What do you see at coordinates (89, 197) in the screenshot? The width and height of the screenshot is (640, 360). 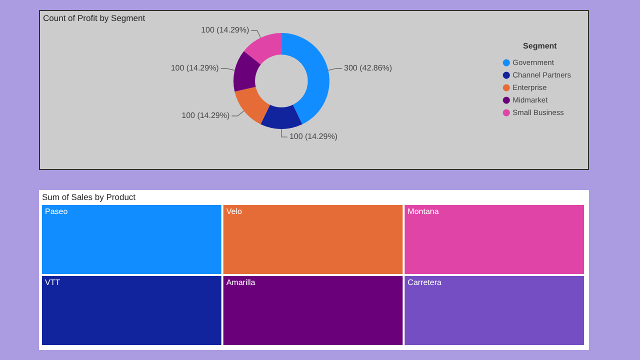 I see `text: Sum of Sales by Product` at bounding box center [89, 197].